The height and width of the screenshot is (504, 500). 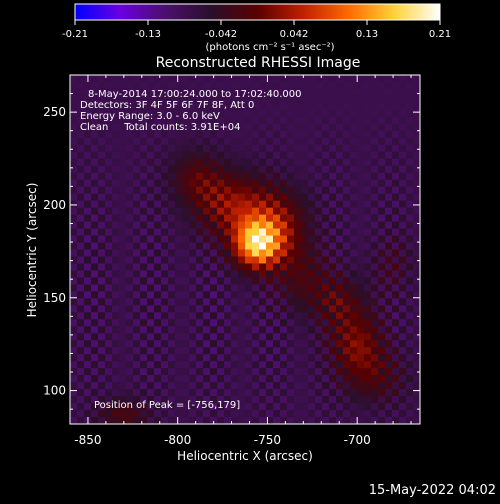 I want to click on colorbar-tick-label: 0.21, so click(x=440, y=34).